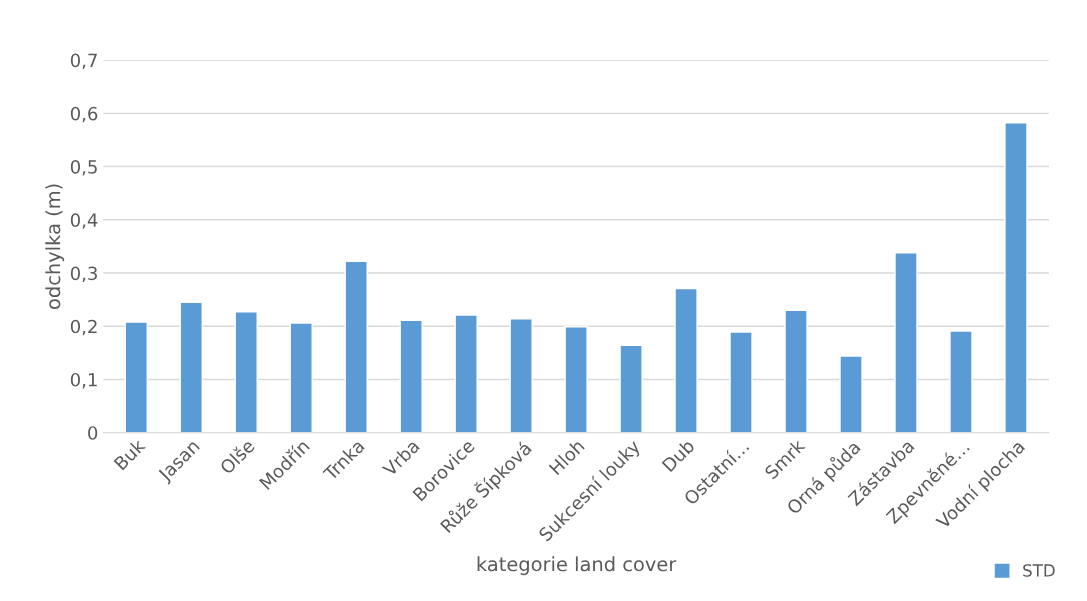 The width and height of the screenshot is (1087, 601). Describe the element at coordinates (55, 246) in the screenshot. I see `y-axis-title: odchylka (m)` at that location.